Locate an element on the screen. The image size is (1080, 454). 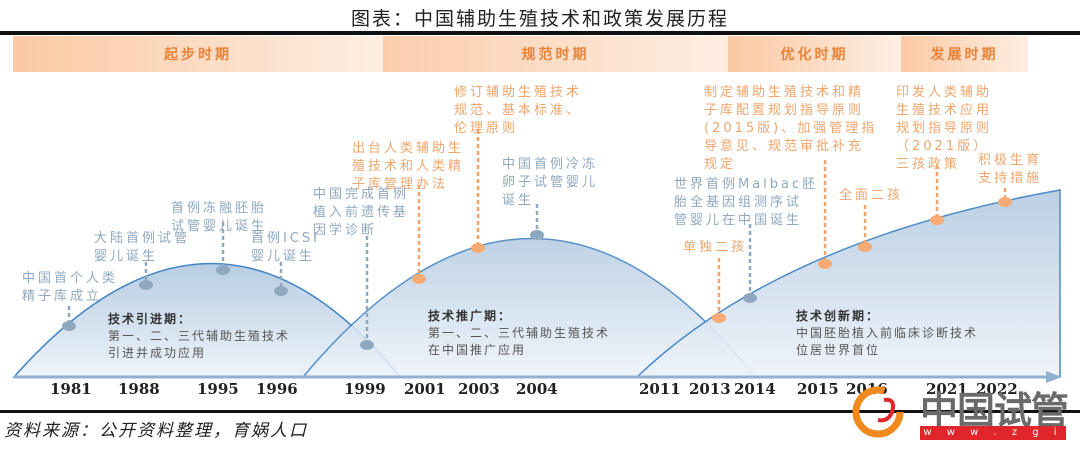
event-1981: 中国首个人类 精子库成立 is located at coordinates (70, 287).